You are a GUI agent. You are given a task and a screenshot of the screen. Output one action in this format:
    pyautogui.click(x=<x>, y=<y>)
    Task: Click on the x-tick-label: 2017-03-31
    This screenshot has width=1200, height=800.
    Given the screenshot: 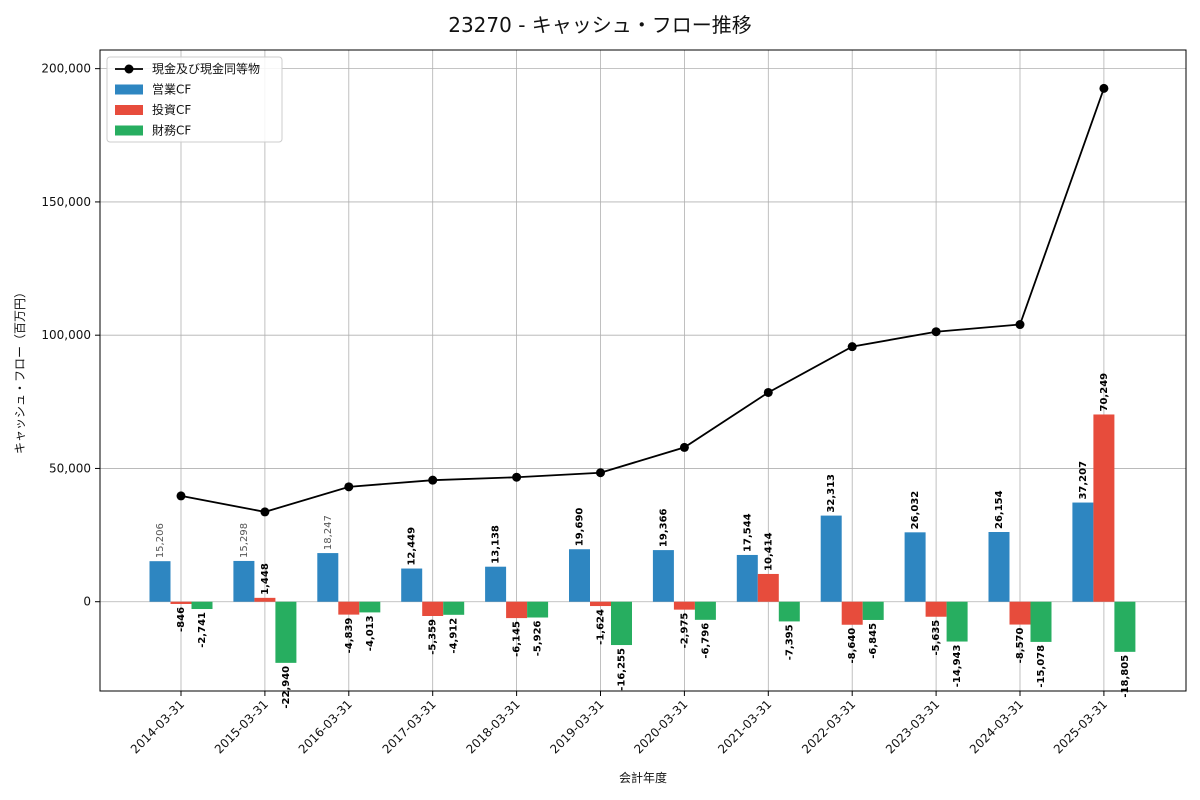 What is the action you would take?
    pyautogui.click(x=409, y=726)
    